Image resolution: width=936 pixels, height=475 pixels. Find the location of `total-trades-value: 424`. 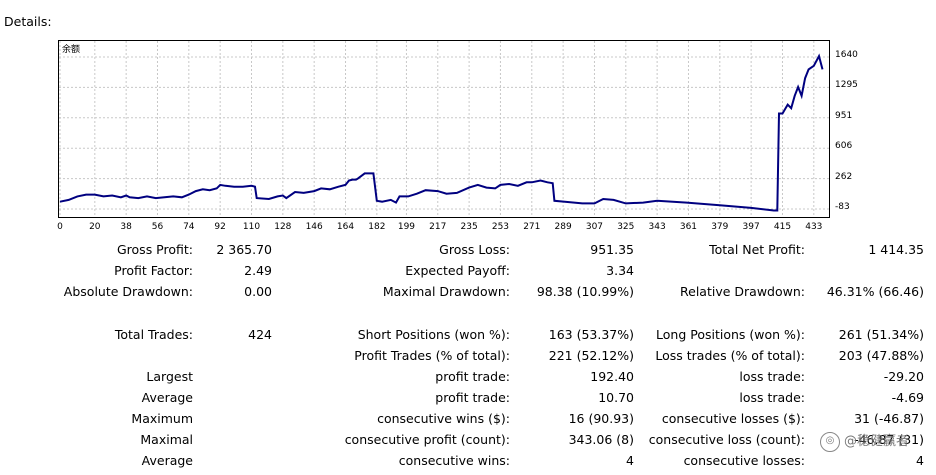

total-trades-value: 424 is located at coordinates (260, 334).